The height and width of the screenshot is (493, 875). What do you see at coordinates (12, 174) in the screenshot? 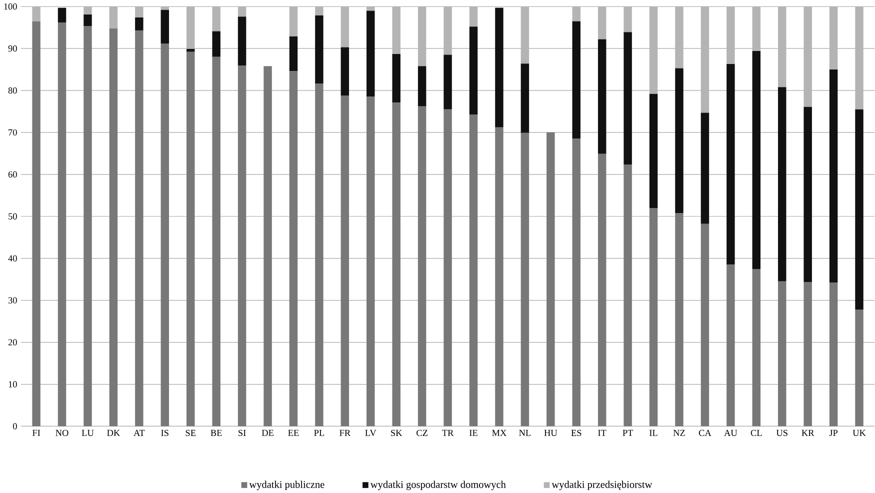
I see `y-tick-label: 60` at bounding box center [12, 174].